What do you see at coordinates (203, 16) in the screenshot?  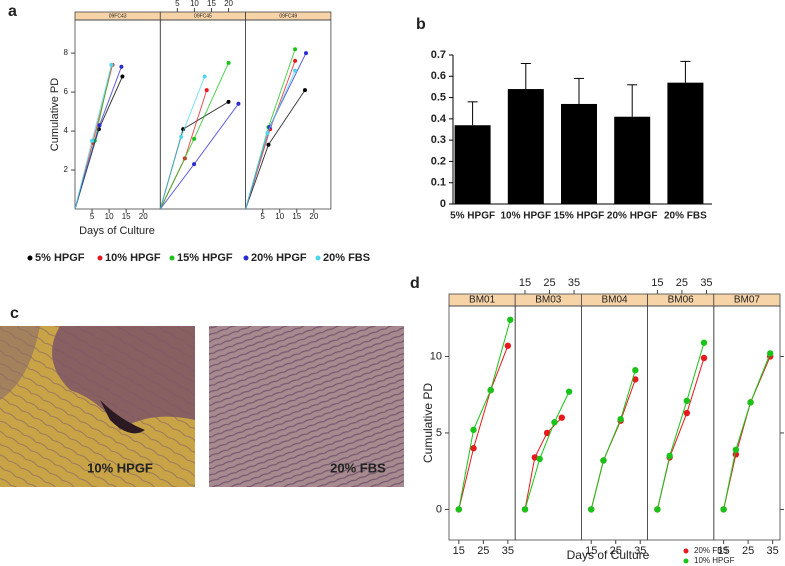 I see `strip-title: 09FC45` at bounding box center [203, 16].